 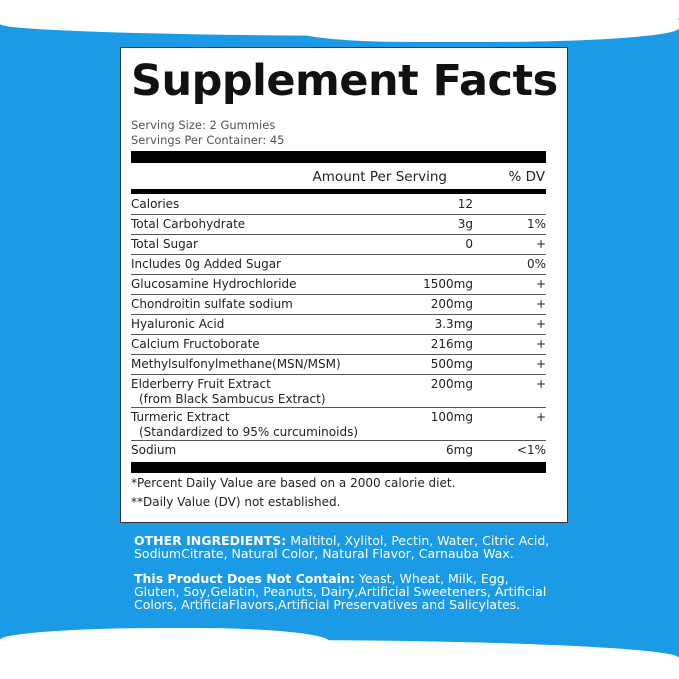 I want to click on table-row: Sodium 6mg <1%, so click(x=338, y=451).